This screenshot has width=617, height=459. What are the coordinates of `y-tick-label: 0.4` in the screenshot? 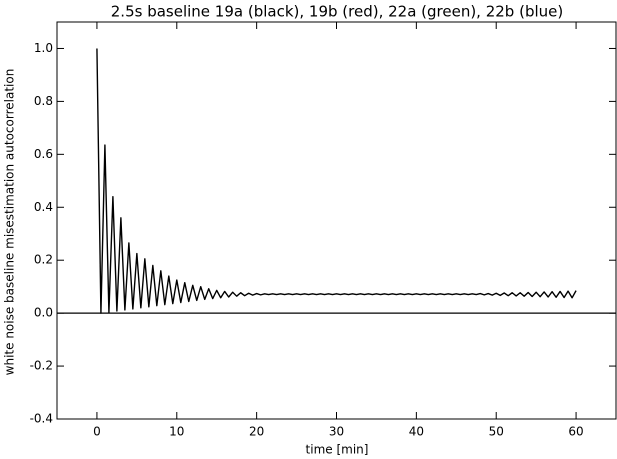 It's located at (43, 207).